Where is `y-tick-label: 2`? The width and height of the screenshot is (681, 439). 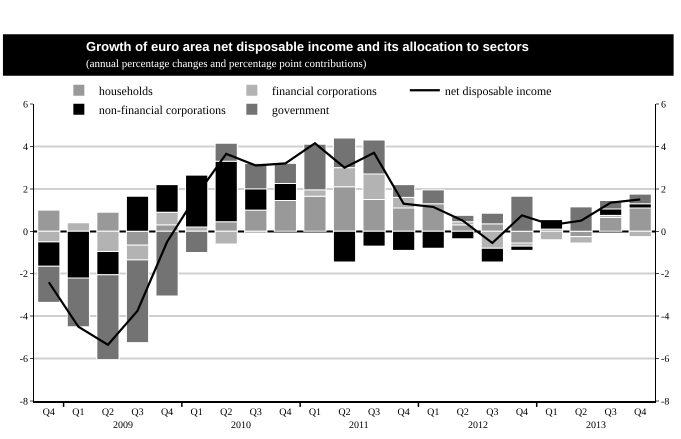 y-tick-label: 2 is located at coordinates (25, 190).